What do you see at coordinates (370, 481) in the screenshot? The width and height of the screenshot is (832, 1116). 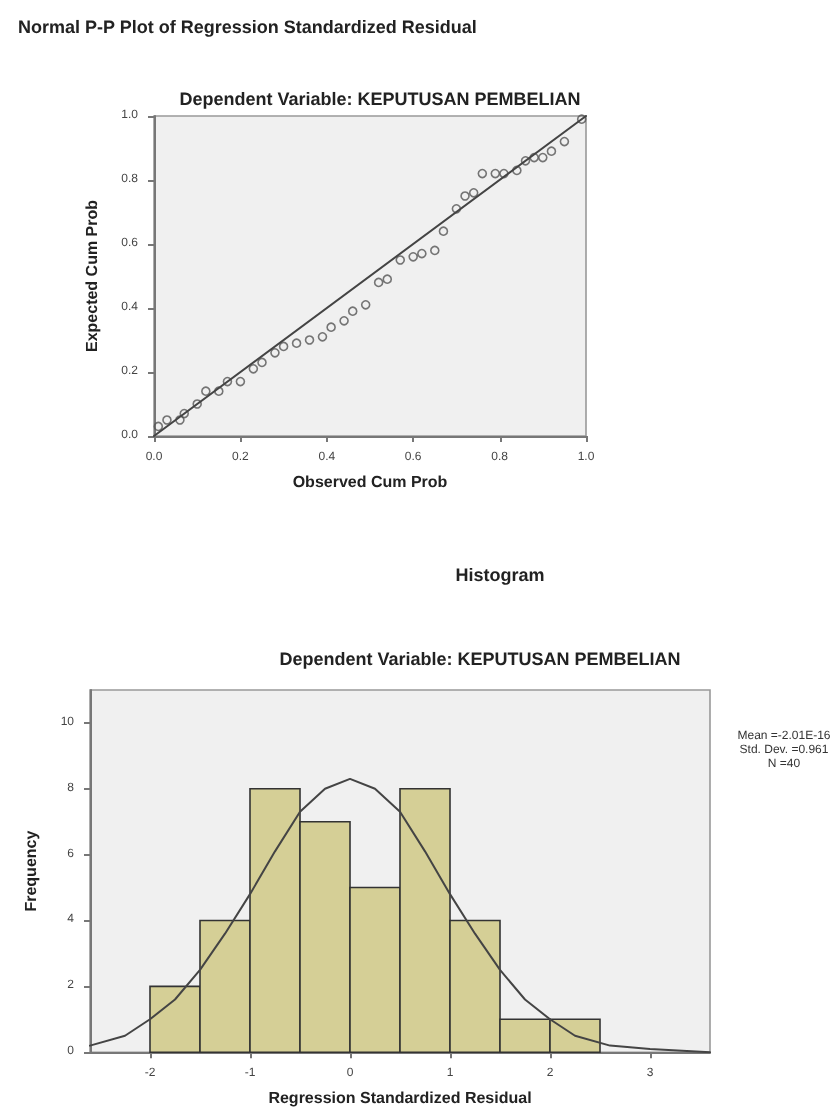 I see `x-axis-title: Observed Cum Prob` at bounding box center [370, 481].